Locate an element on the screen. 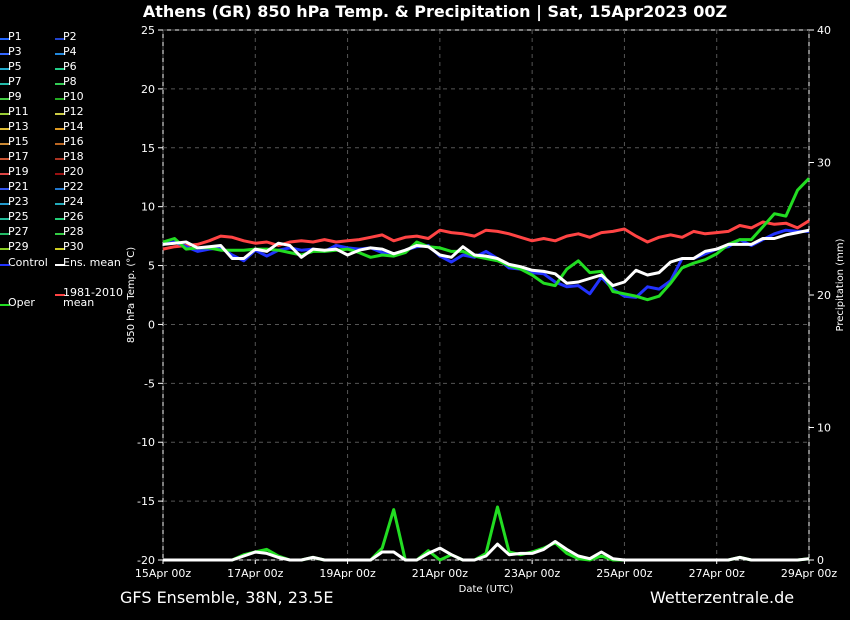 This screenshot has height=620, width=850. legend-label: P7 is located at coordinates (15, 81).